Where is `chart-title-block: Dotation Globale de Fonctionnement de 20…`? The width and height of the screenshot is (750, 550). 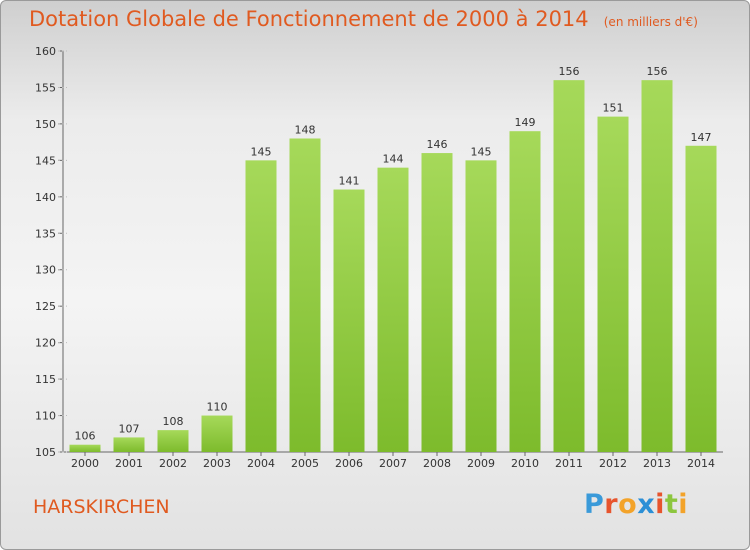 chart-title-block: Dotation Globale de Fonctionnement de 20… is located at coordinates (363, 19).